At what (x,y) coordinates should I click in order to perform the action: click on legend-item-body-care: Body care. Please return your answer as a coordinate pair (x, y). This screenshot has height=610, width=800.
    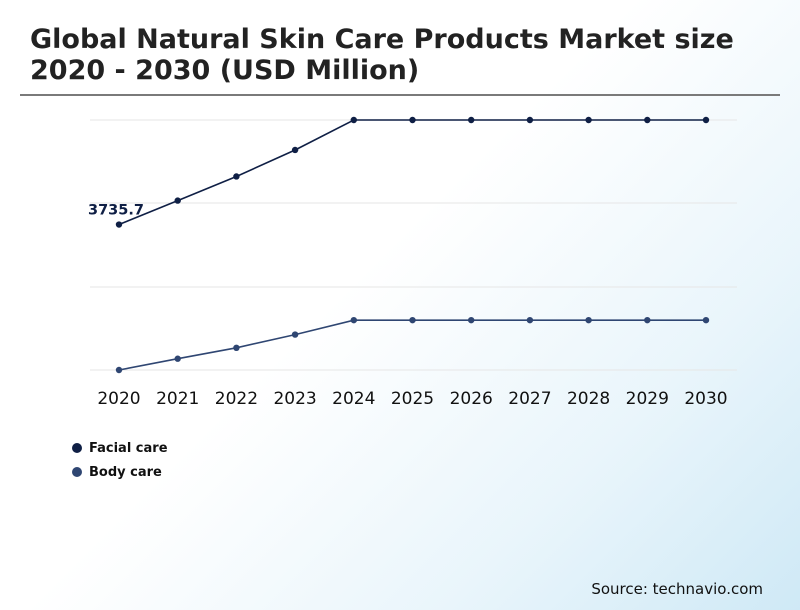
    Looking at the image, I should click on (120, 472).